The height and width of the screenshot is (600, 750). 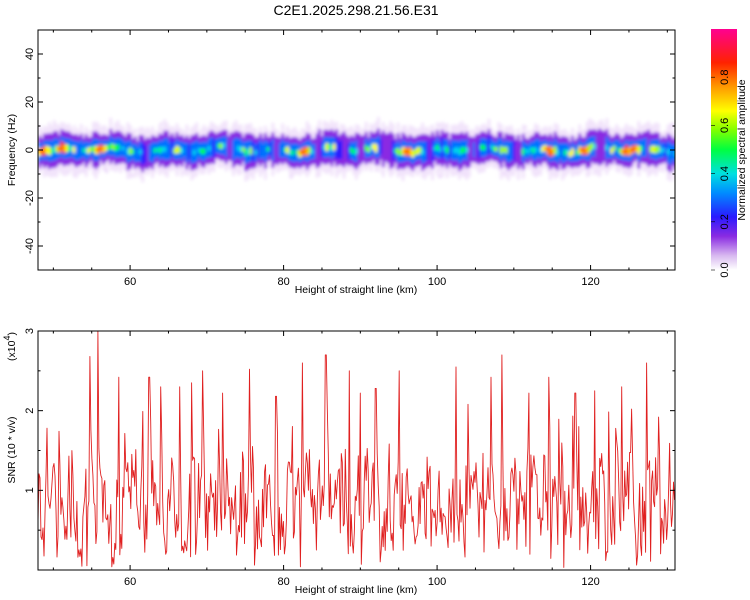 What do you see at coordinates (30, 150) in the screenshot?
I see `spectrogram-ytick-label: 0` at bounding box center [30, 150].